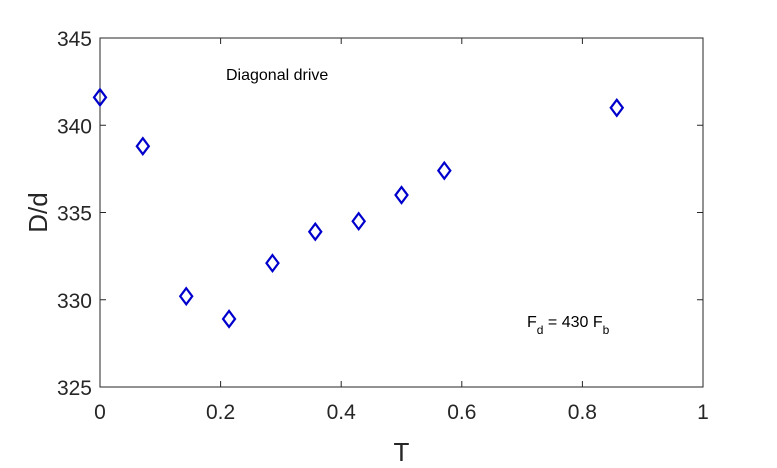  What do you see at coordinates (461, 412) in the screenshot?
I see `x-tick-label: 0.6` at bounding box center [461, 412].